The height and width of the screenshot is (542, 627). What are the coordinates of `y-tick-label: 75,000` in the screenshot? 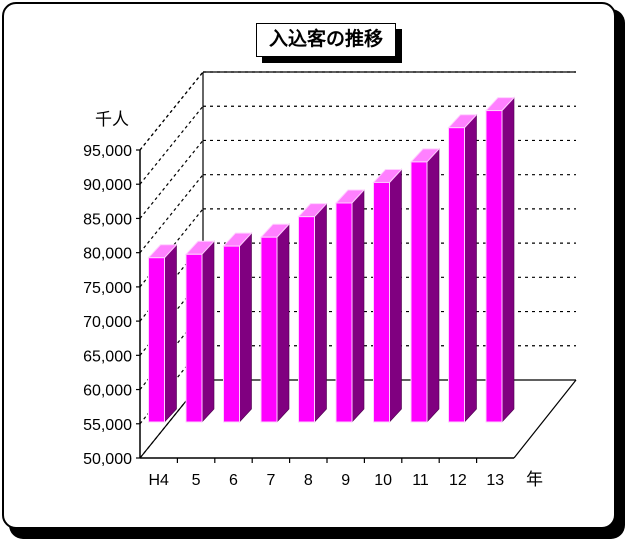 It's located at (107, 288).